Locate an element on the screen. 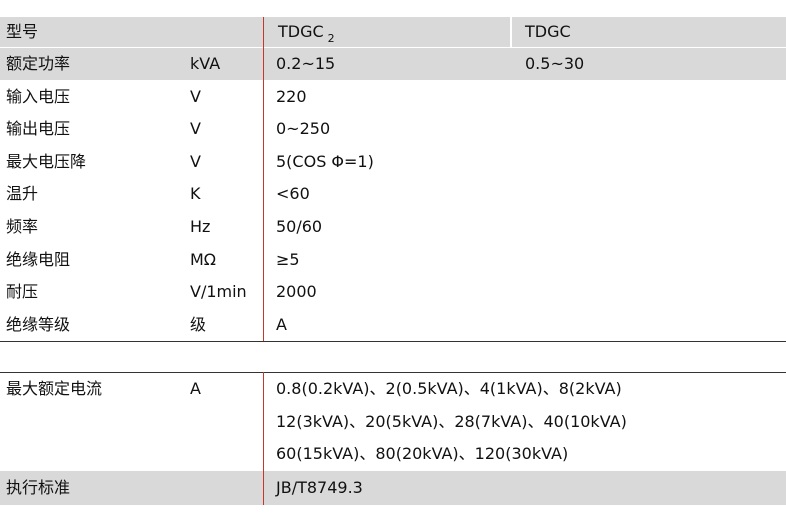 Image resolution: width=786 pixels, height=525 pixels. row-label: 耐压 is located at coordinates (22, 292).